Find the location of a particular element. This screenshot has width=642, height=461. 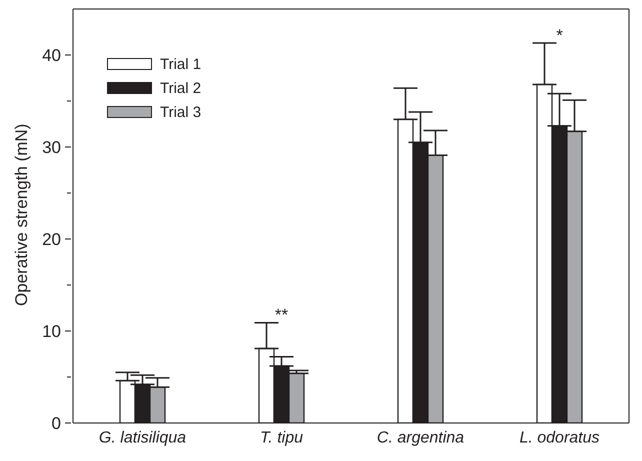

annotation: ** is located at coordinates (281, 315).